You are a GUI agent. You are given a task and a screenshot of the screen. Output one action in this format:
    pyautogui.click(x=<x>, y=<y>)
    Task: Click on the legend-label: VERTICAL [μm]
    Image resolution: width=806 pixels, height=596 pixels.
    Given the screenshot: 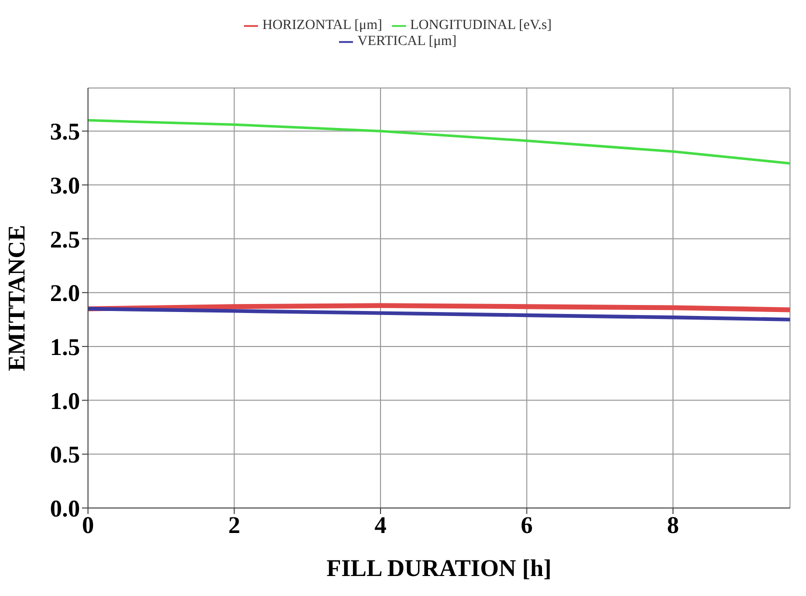 What is the action you would take?
    pyautogui.click(x=407, y=41)
    